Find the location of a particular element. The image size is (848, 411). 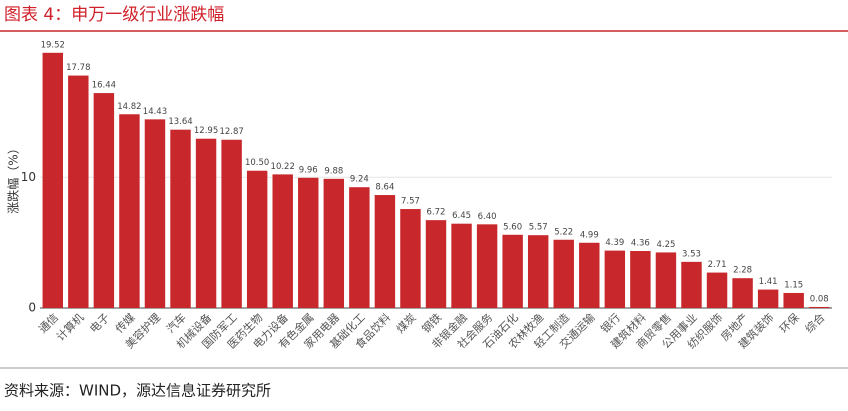

value-label: 8.64 is located at coordinates (384, 188).